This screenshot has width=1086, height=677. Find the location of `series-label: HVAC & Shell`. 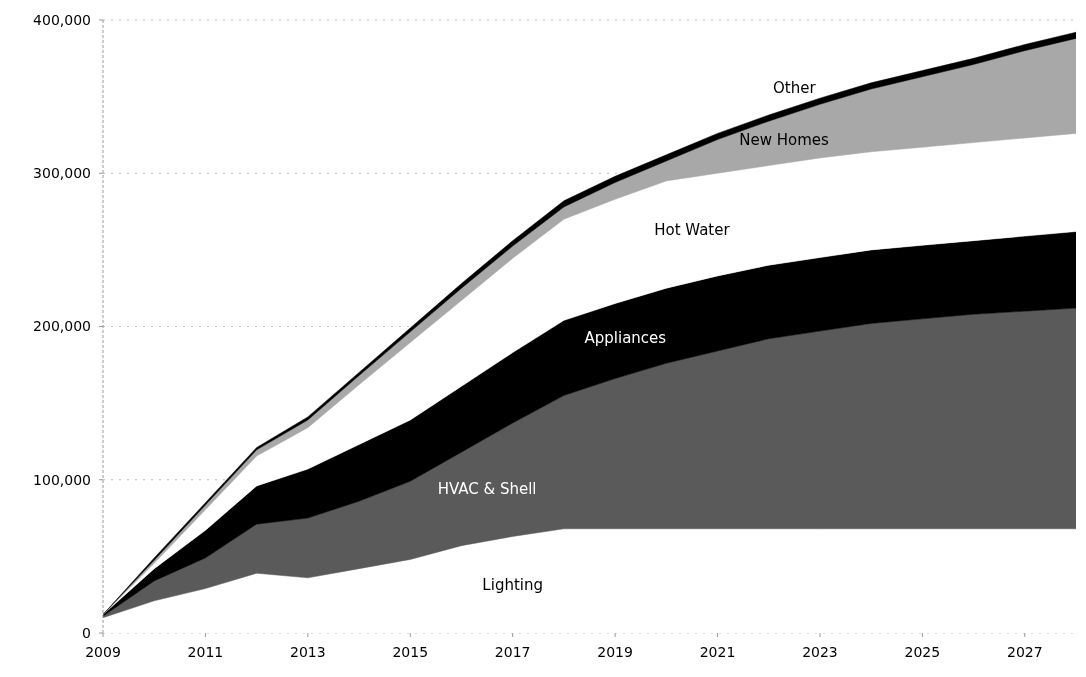

series-label: HVAC & Shell is located at coordinates (487, 489).